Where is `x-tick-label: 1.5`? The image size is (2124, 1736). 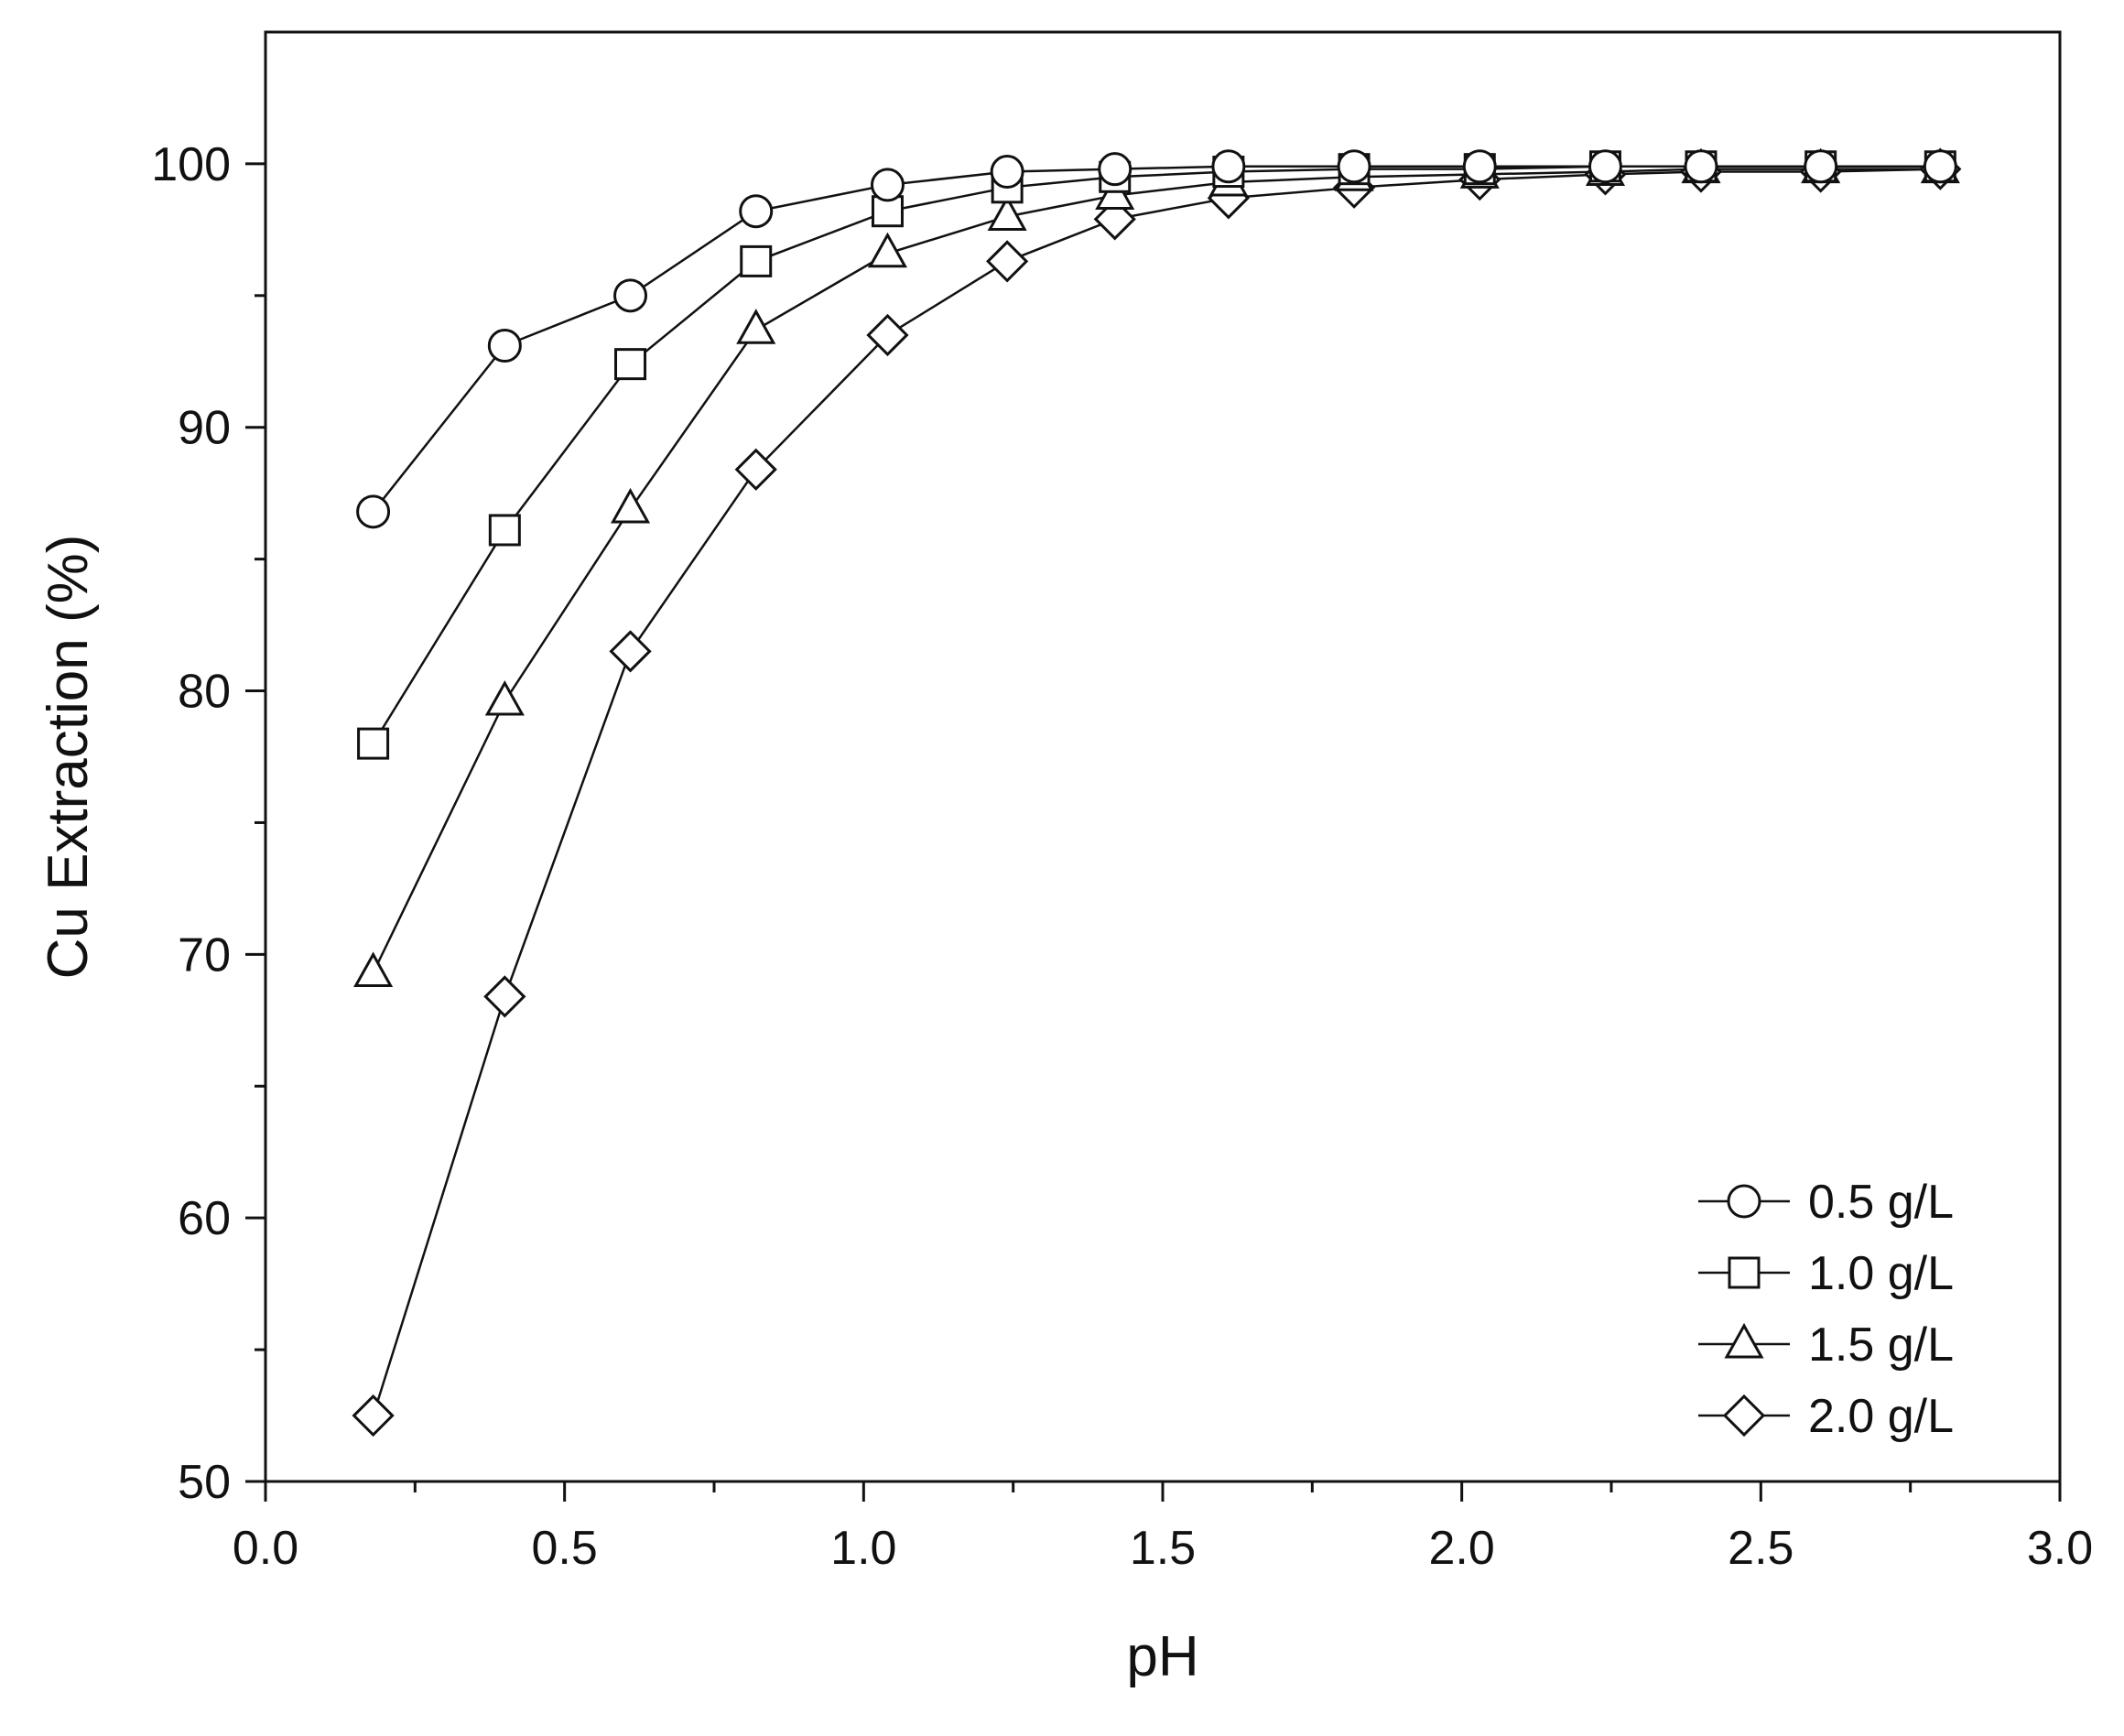 x-tick-label: 1.5 is located at coordinates (1163, 1549).